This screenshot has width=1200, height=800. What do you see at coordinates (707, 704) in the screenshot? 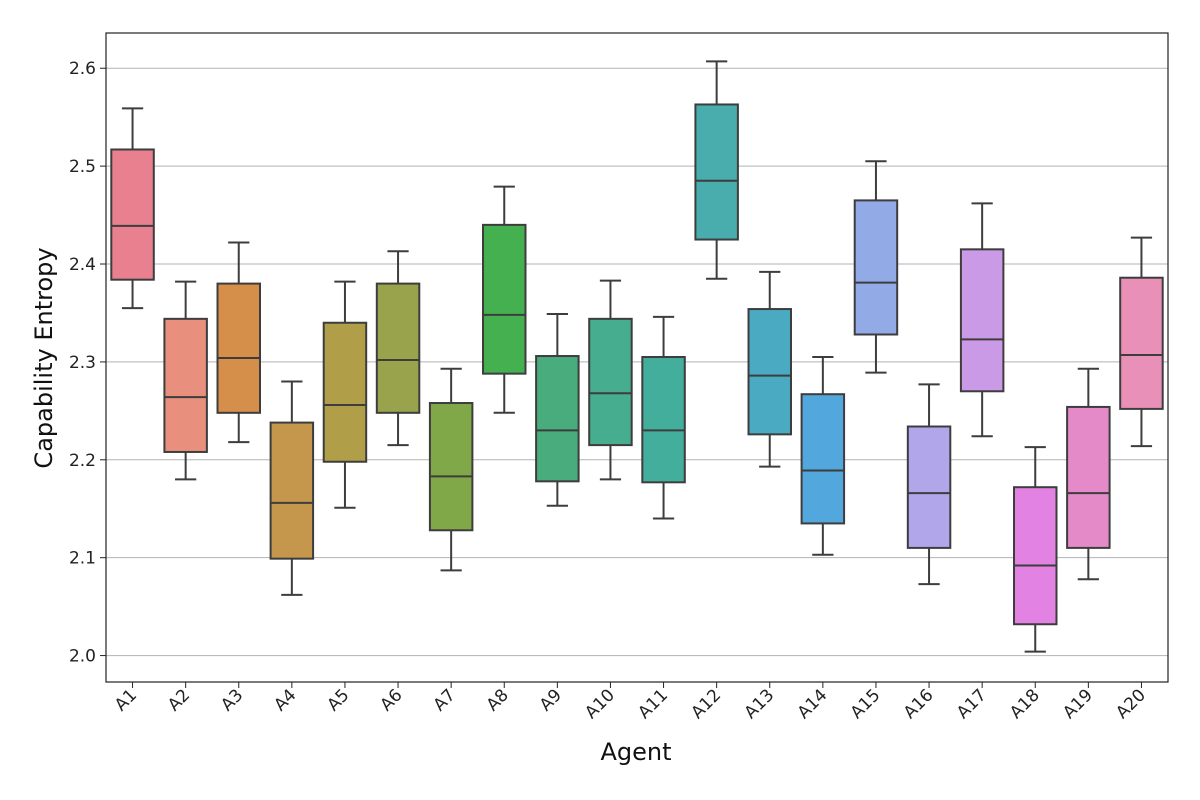
I see `x-tick-label: A12` at bounding box center [707, 704].